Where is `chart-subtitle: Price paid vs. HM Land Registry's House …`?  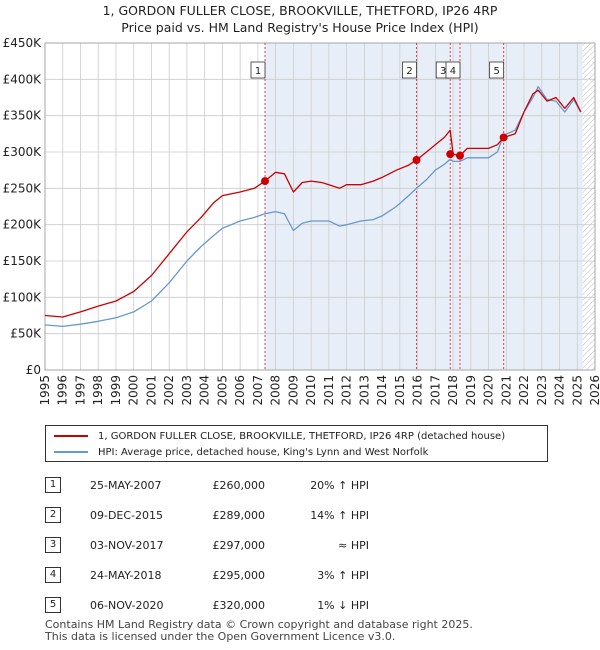 chart-subtitle: Price paid vs. HM Land Registry's House … is located at coordinates (300, 27).